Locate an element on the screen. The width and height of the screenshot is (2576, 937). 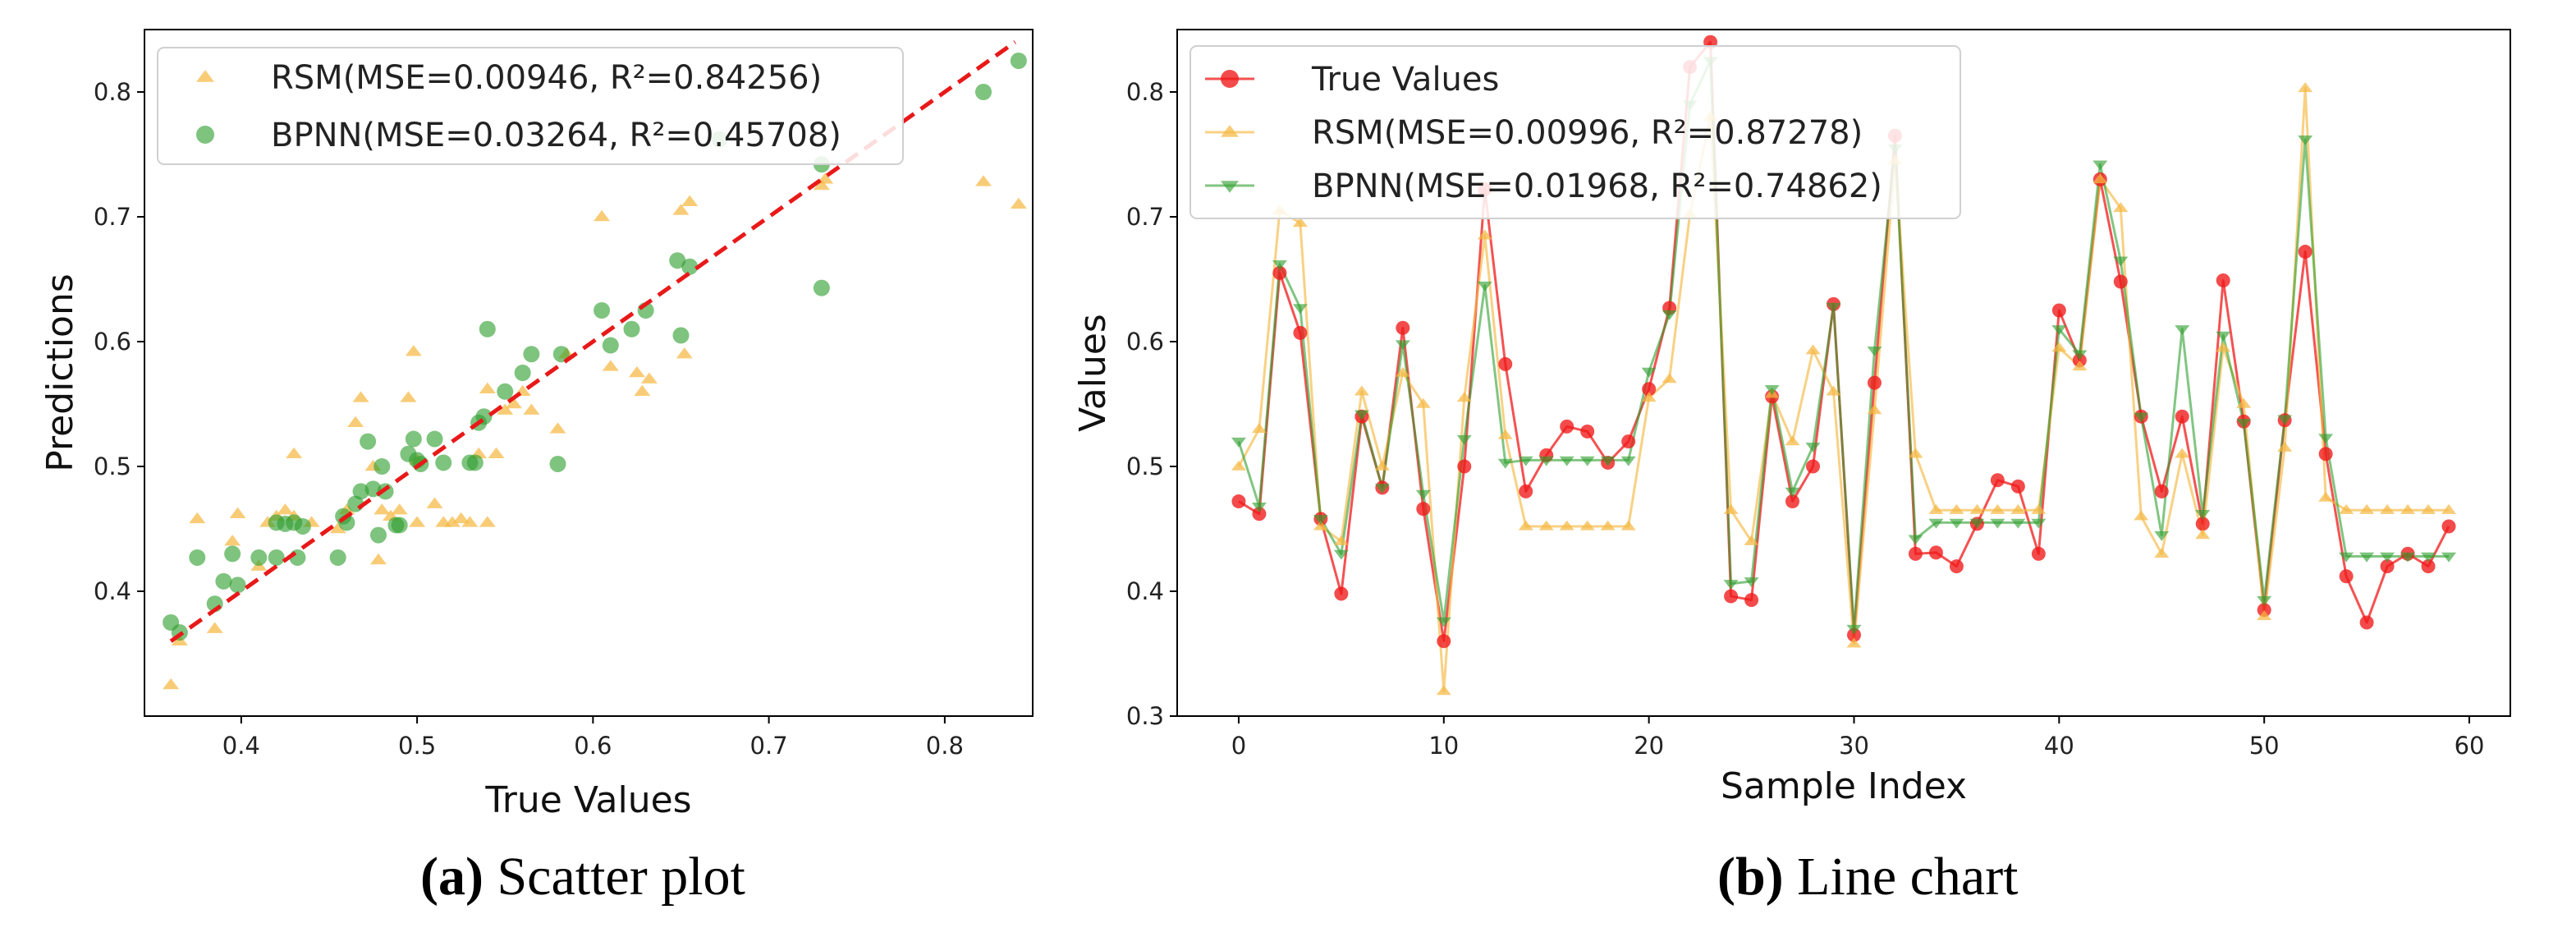
x-tick-label: 0.7 is located at coordinates (769, 746).